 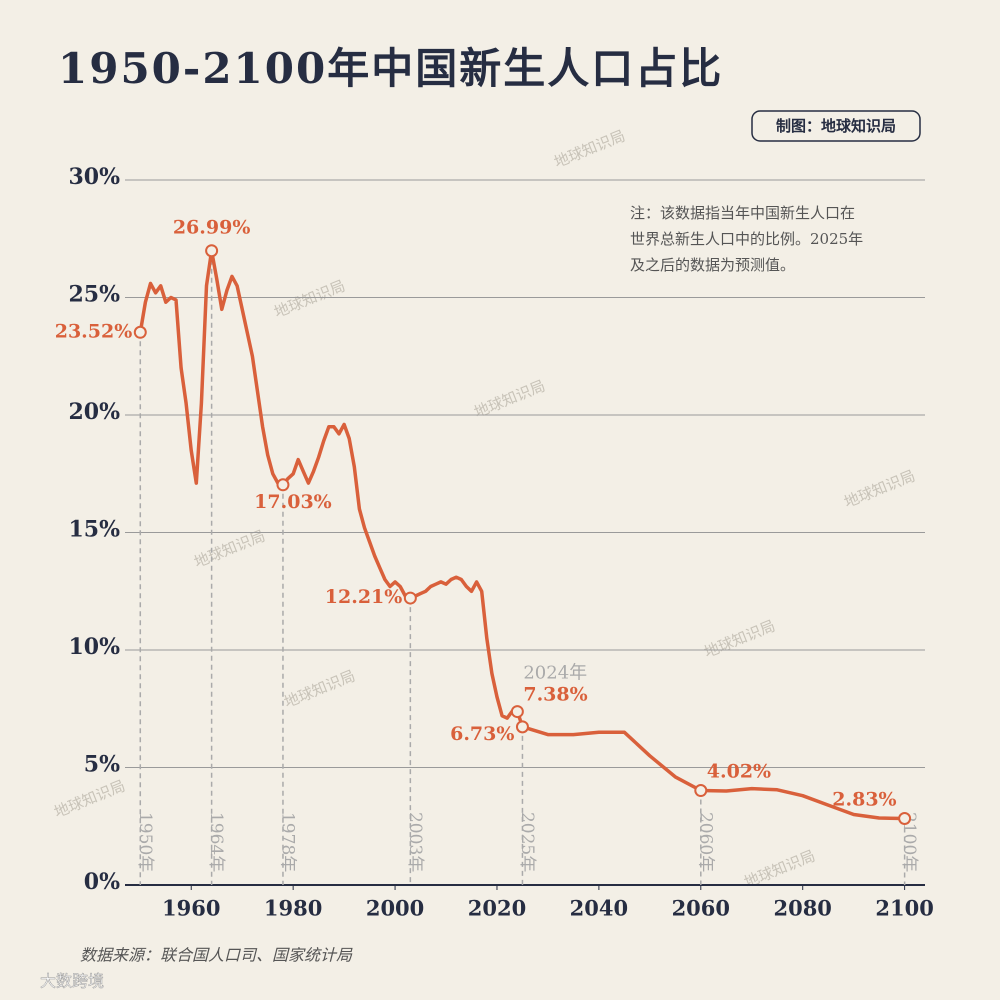 I want to click on note-line: 注：该数据指当年中国新生人口在, so click(x=742, y=213).